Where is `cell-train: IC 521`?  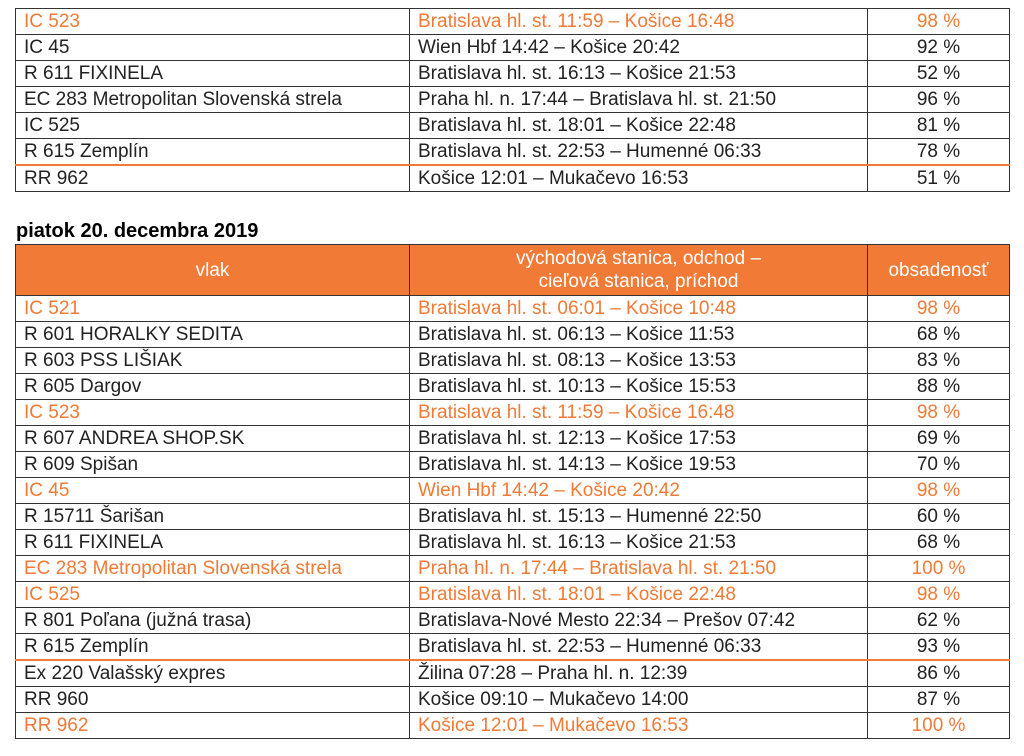 cell-train: IC 521 is located at coordinates (212, 308).